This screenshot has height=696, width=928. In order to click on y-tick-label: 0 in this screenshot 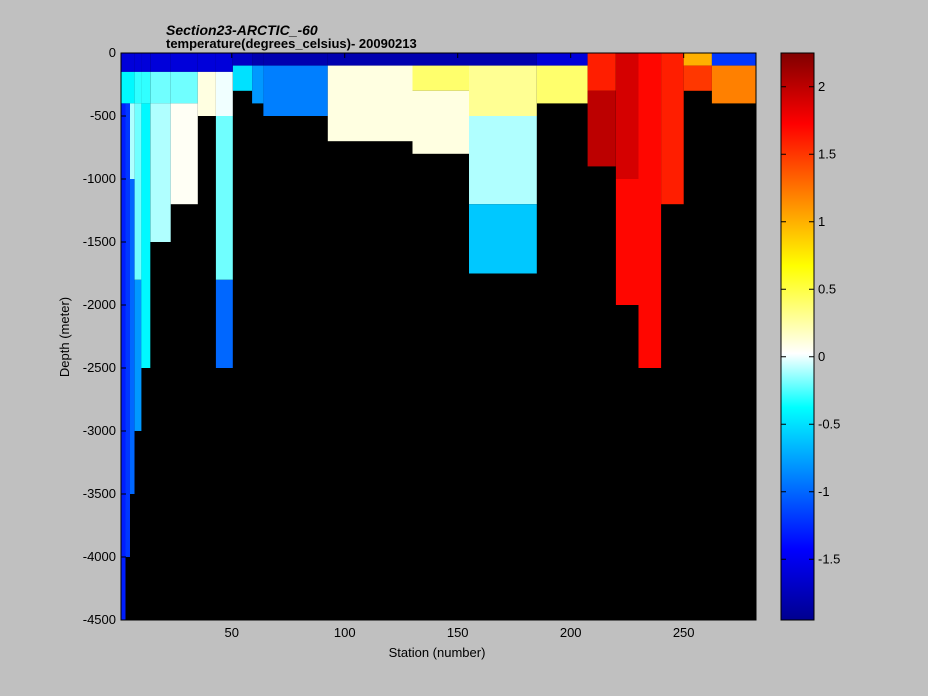, I will do `click(112, 52)`.